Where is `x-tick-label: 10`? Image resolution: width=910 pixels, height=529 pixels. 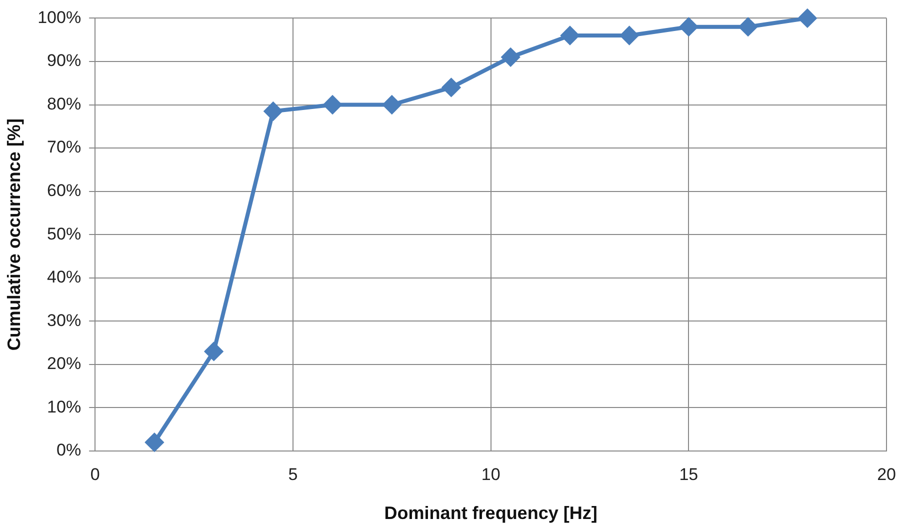 x-tick-label: 10 is located at coordinates (490, 474).